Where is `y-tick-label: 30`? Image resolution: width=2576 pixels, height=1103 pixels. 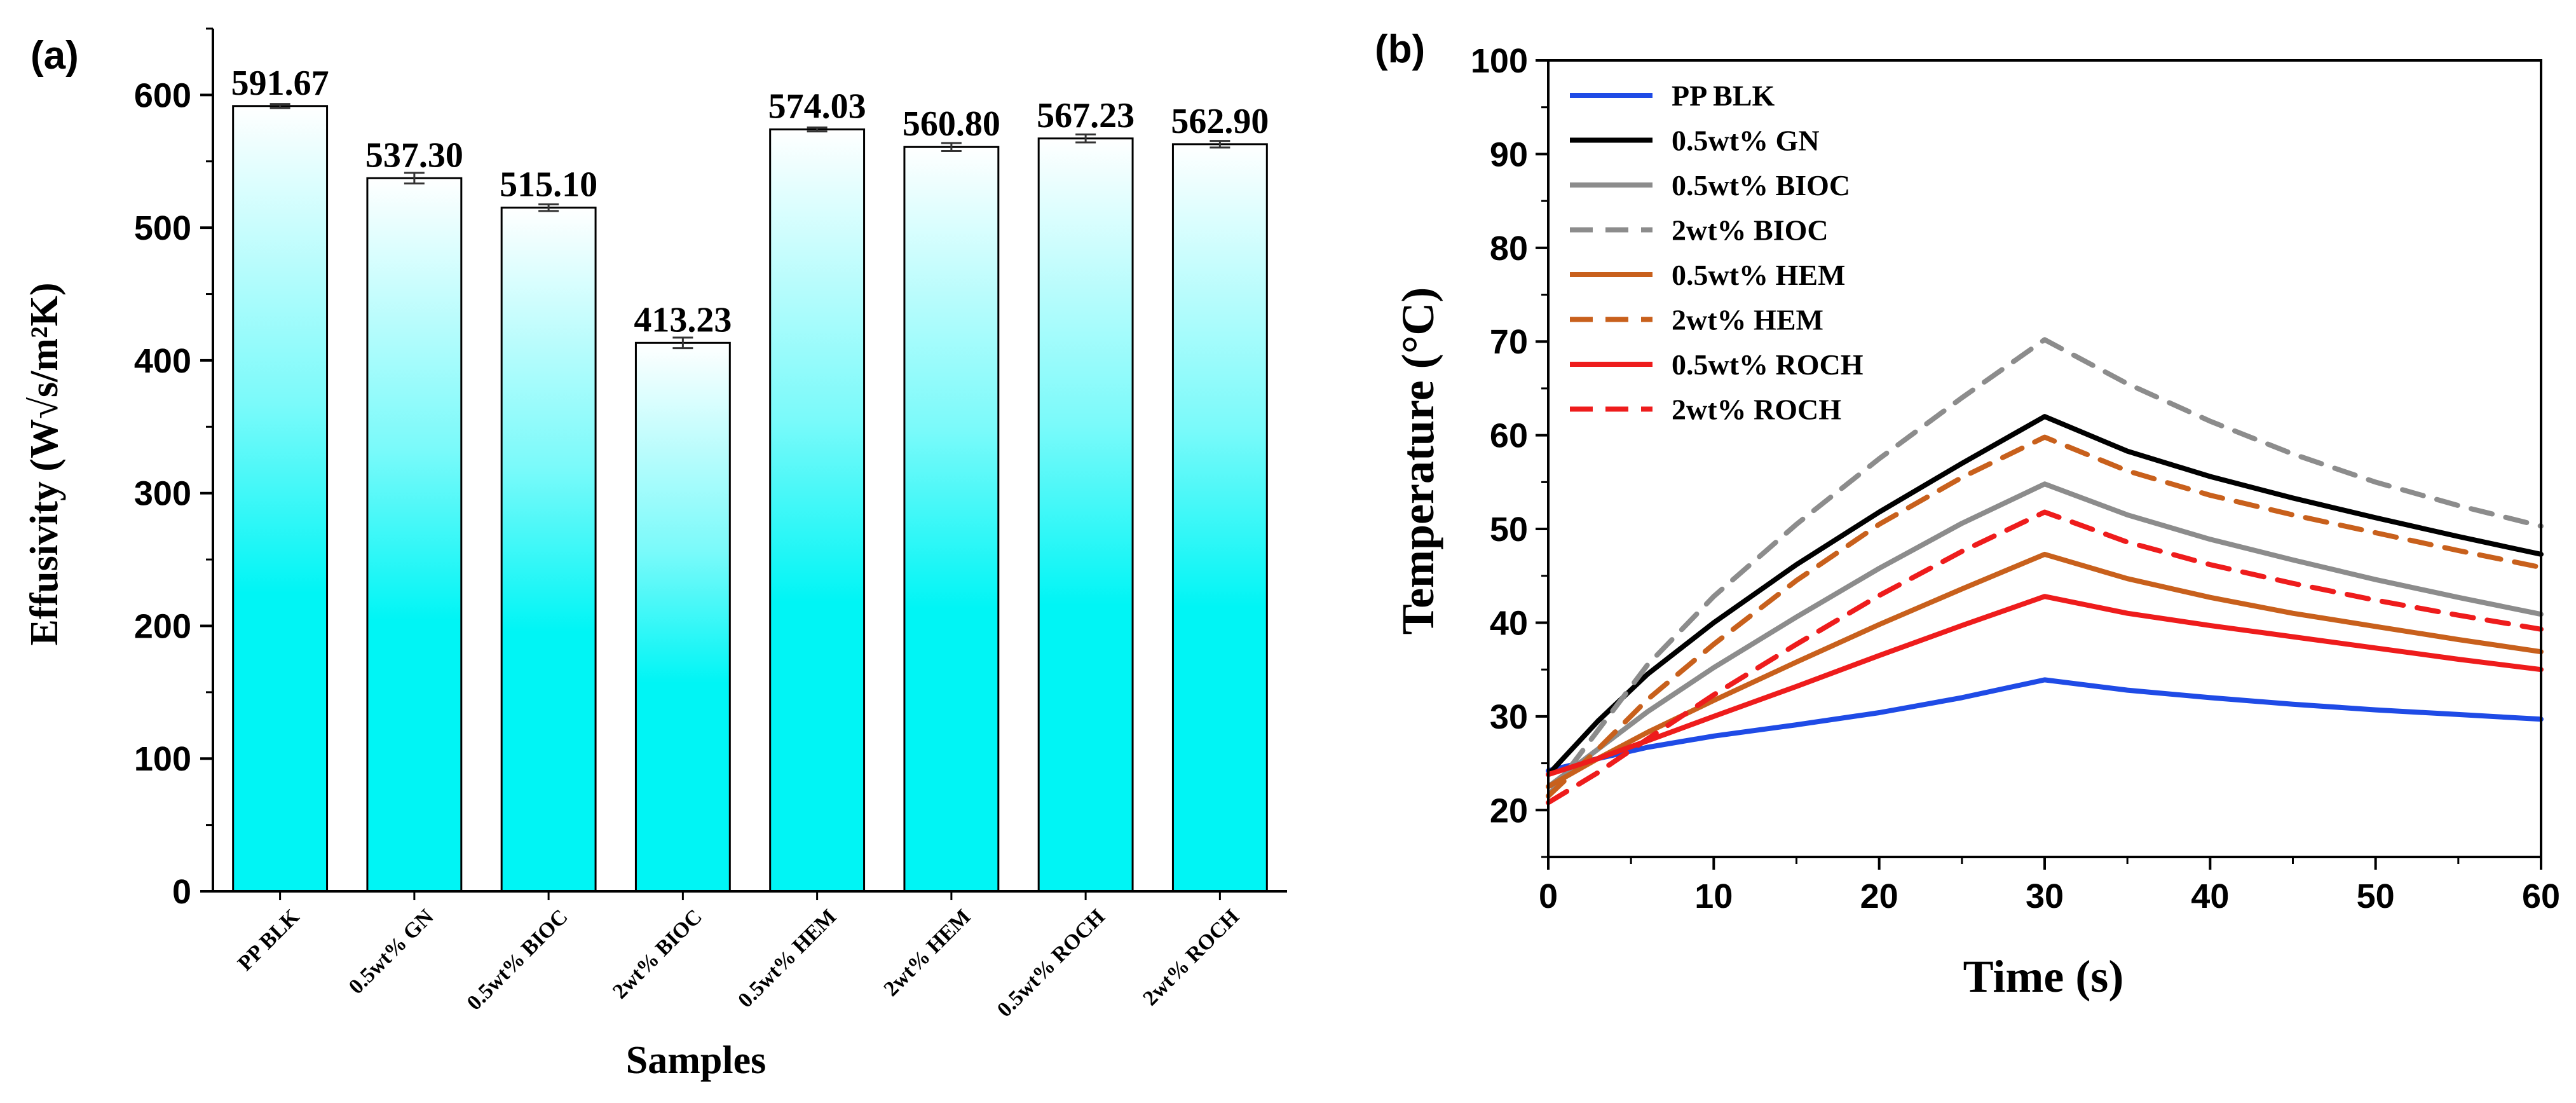
y-tick-label: 30 is located at coordinates (1509, 717).